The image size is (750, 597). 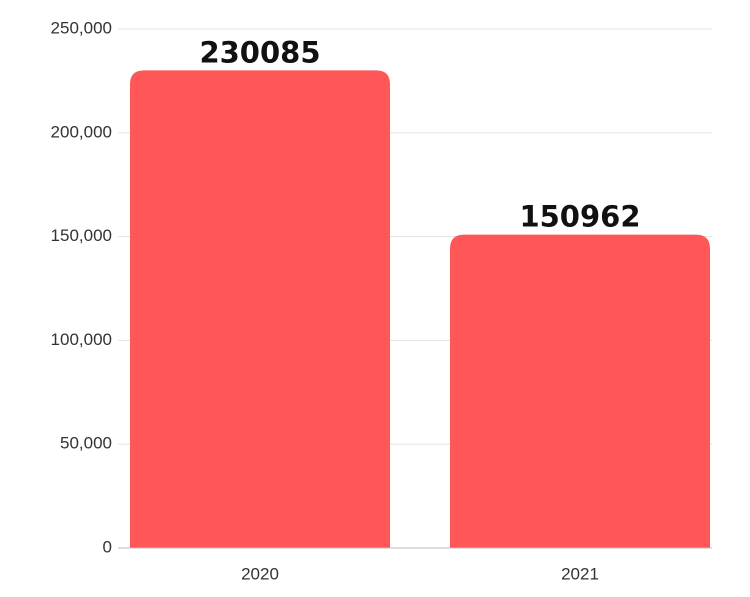 I want to click on value-label: 150962, so click(x=579, y=217).